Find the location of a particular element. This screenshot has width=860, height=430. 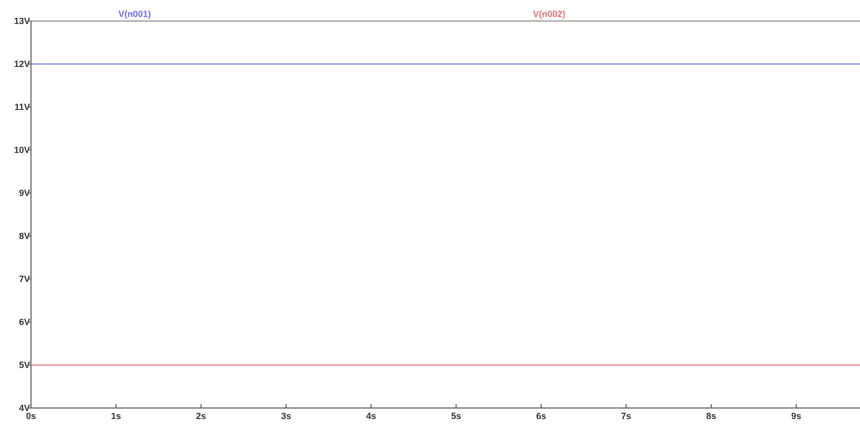

x-tick-label: 6s is located at coordinates (541, 416).